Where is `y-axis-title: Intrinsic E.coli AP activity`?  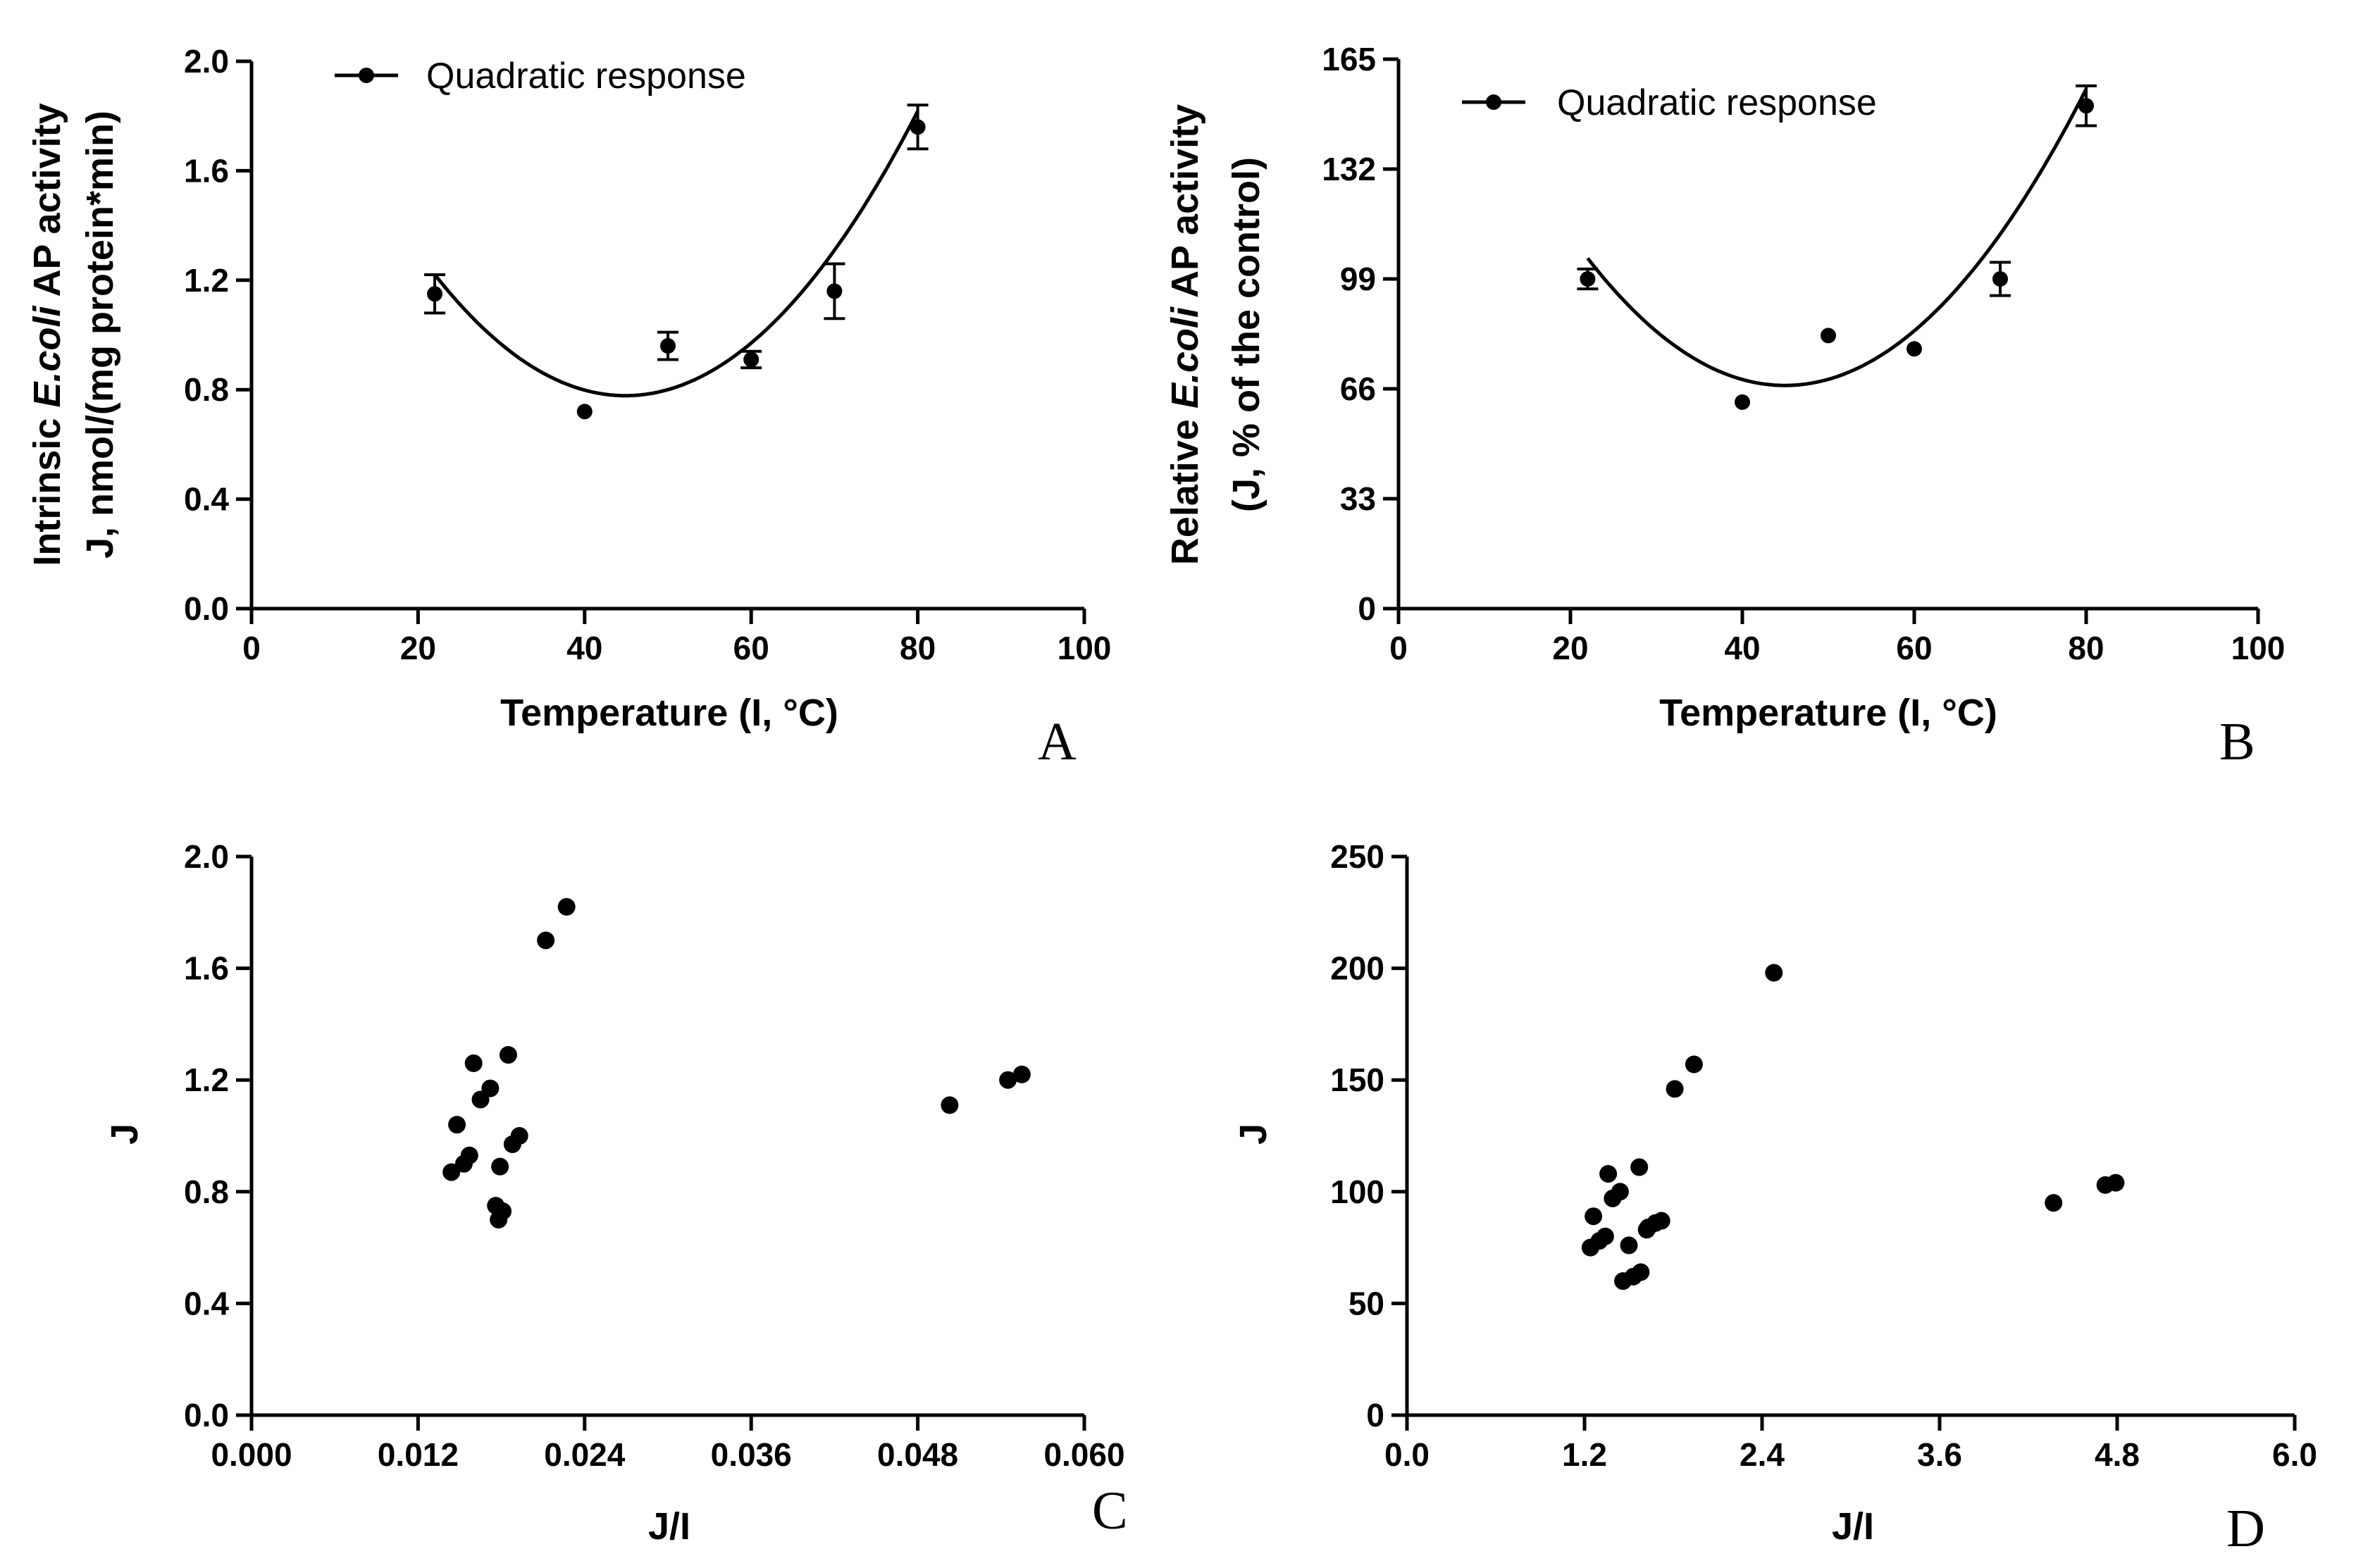 y-axis-title: Intrinsic E.coli AP activity is located at coordinates (47, 334).